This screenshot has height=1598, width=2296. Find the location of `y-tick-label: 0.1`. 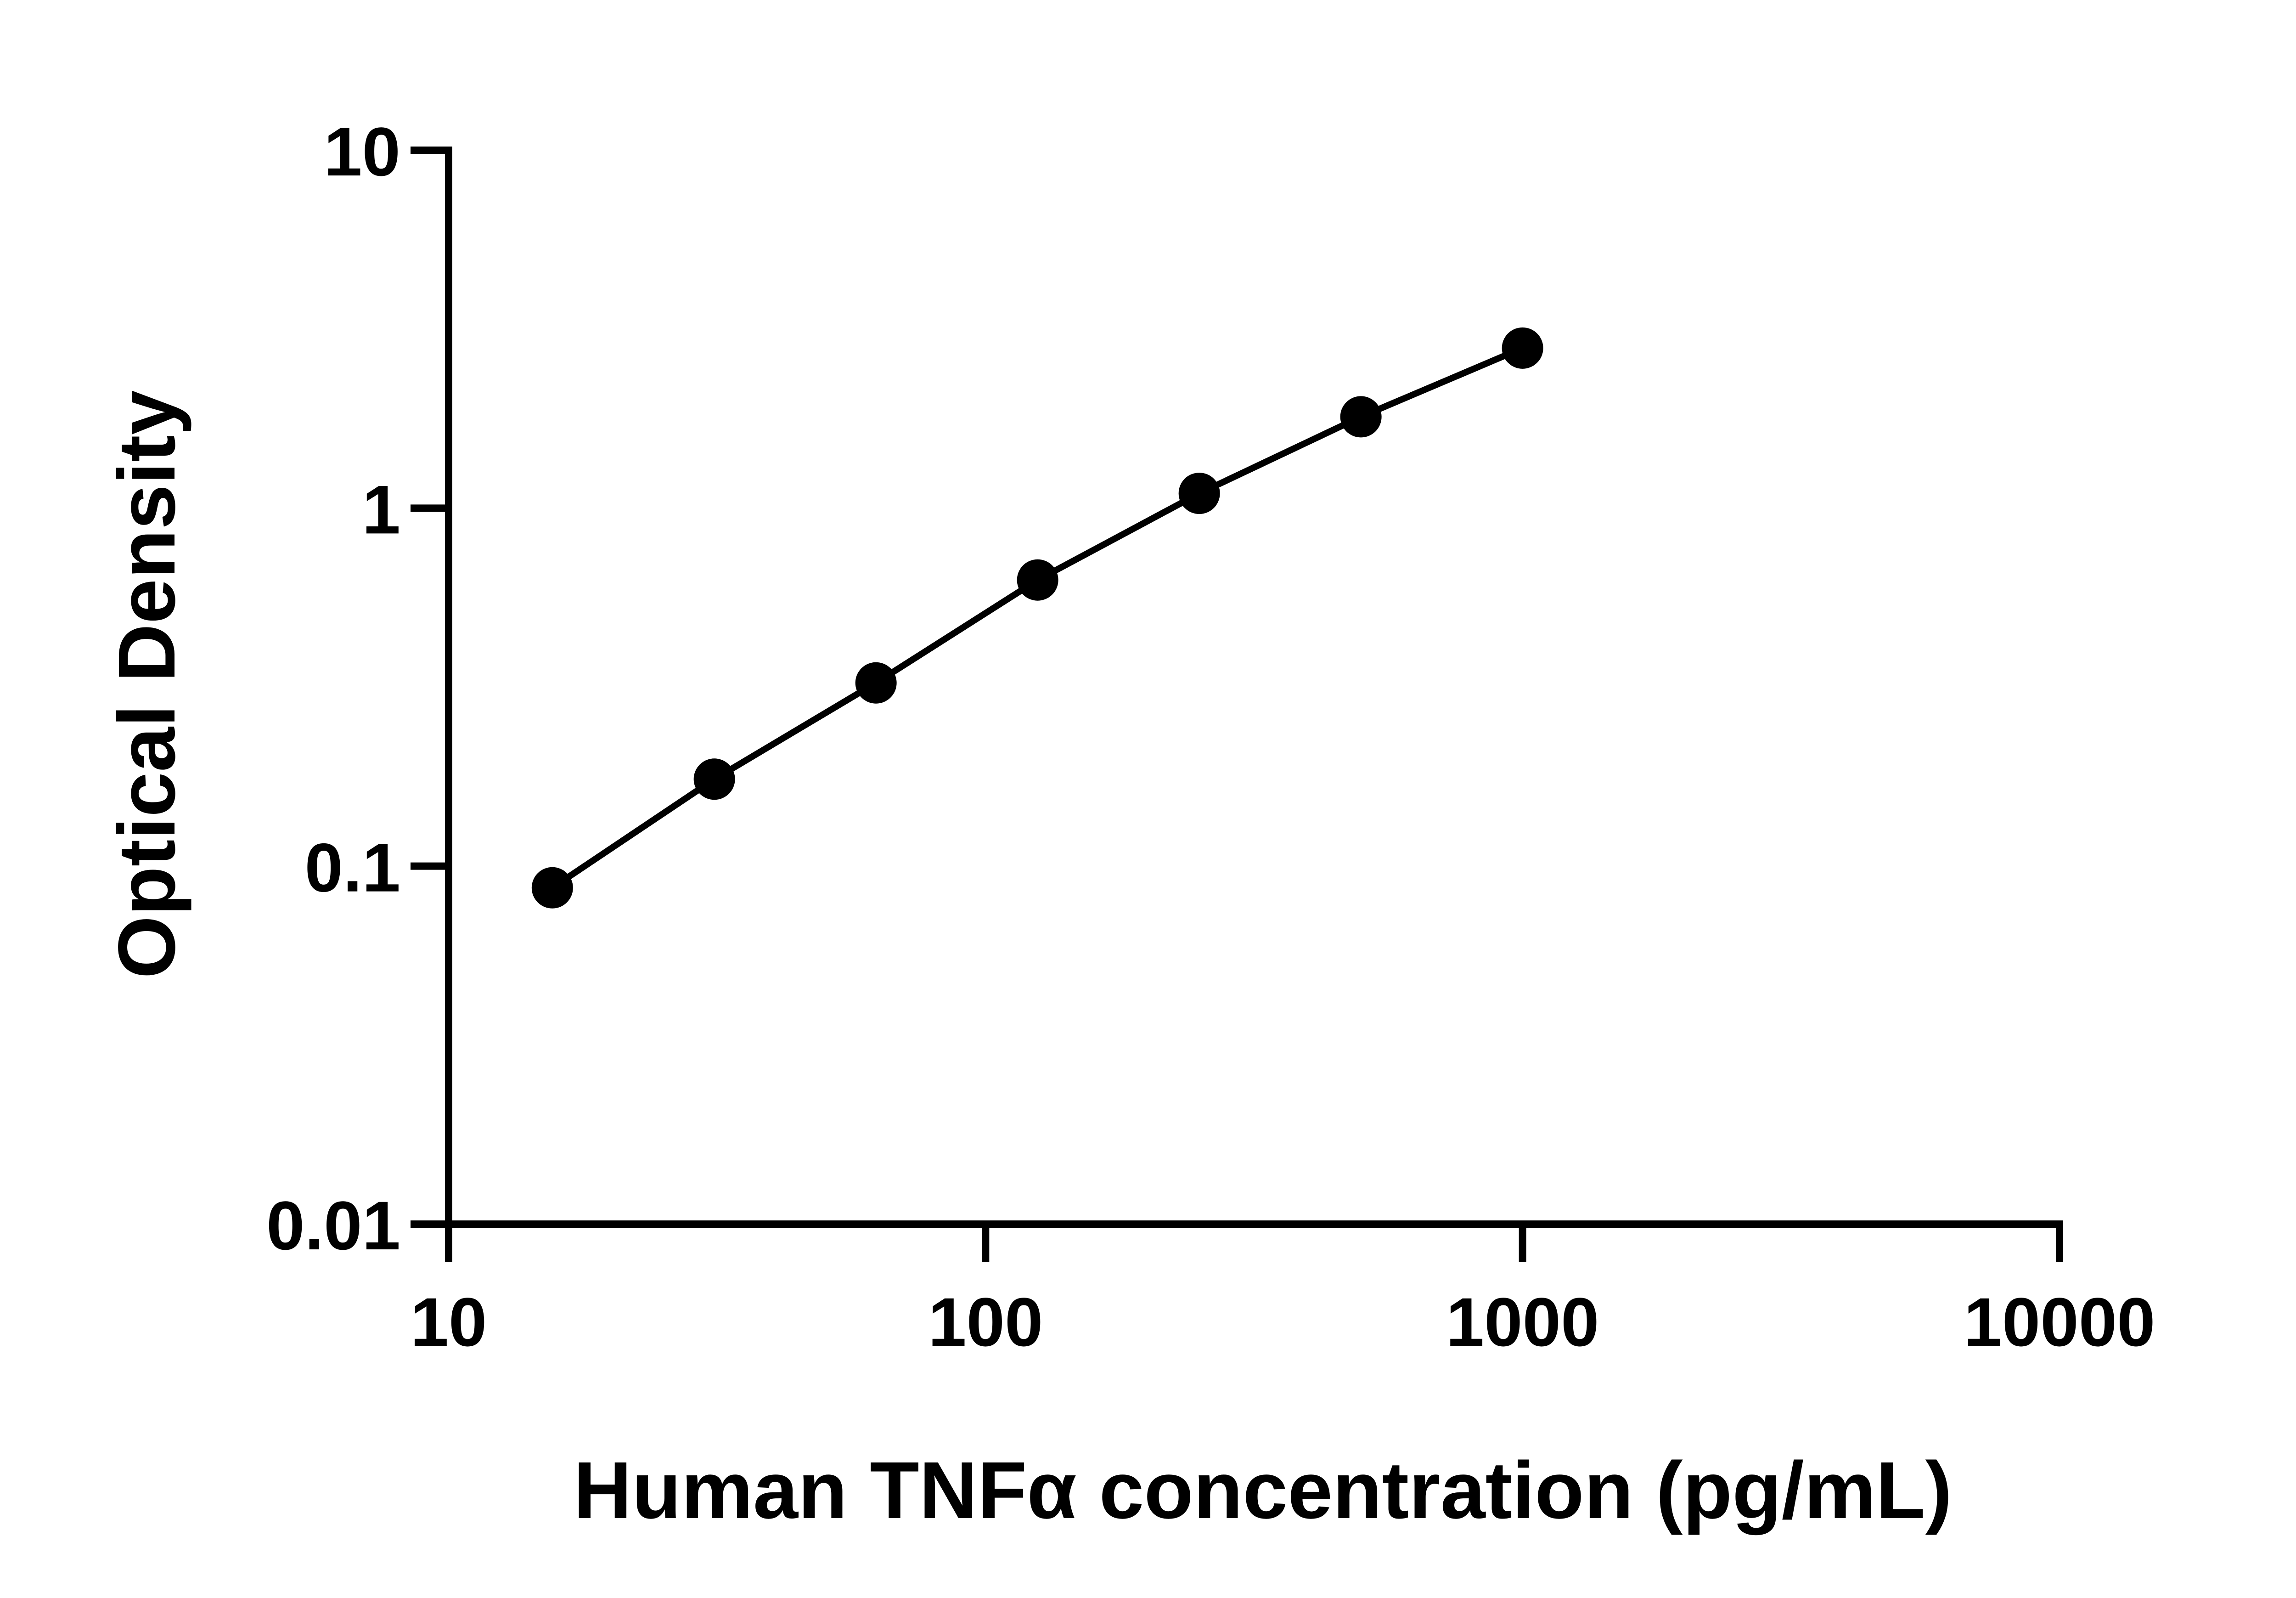

y-tick-label: 0.1 is located at coordinates (352, 868).